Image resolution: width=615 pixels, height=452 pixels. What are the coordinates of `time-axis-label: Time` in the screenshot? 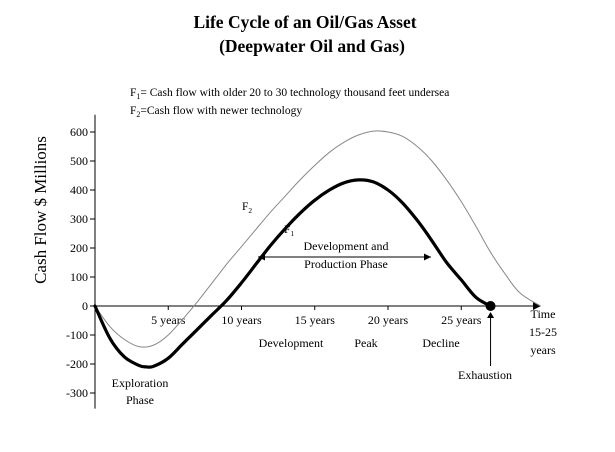 It's located at (543, 314).